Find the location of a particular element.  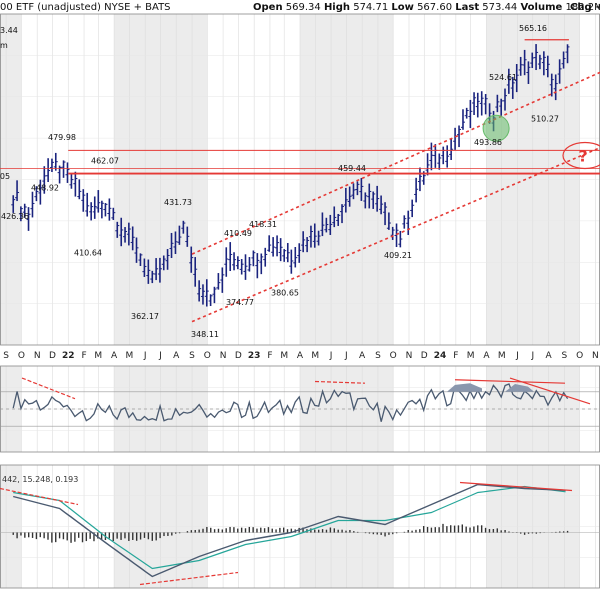

price-label: 524.61 is located at coordinates (503, 77).